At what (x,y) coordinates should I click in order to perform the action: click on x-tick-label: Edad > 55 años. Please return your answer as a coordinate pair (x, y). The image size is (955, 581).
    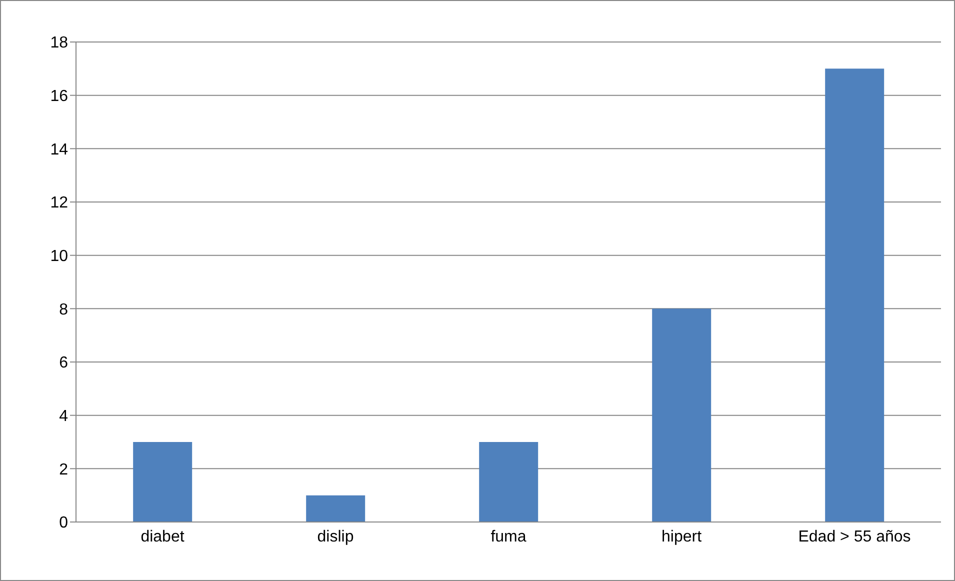
    Looking at the image, I should click on (854, 537).